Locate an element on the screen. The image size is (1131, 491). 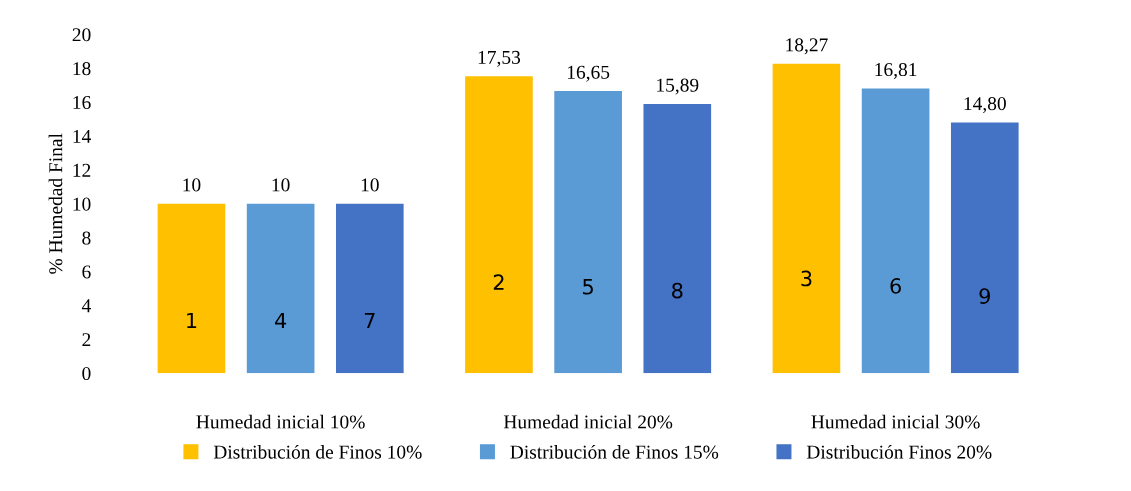
annotation: 9 is located at coordinates (984, 296).